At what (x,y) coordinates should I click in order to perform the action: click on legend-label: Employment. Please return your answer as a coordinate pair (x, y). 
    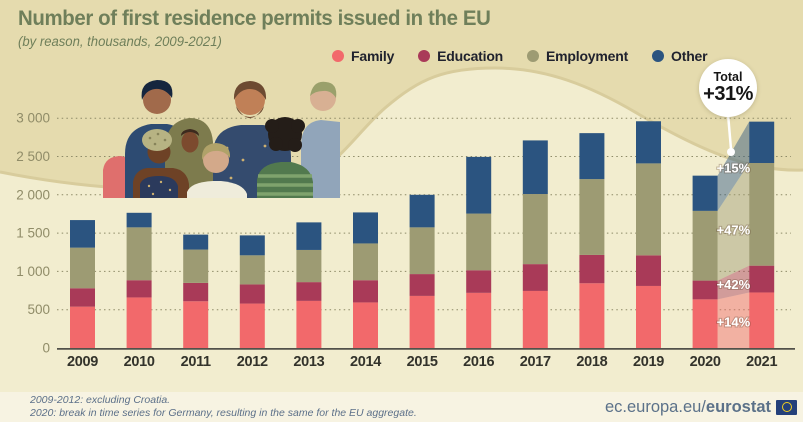
    Looking at the image, I should click on (587, 56).